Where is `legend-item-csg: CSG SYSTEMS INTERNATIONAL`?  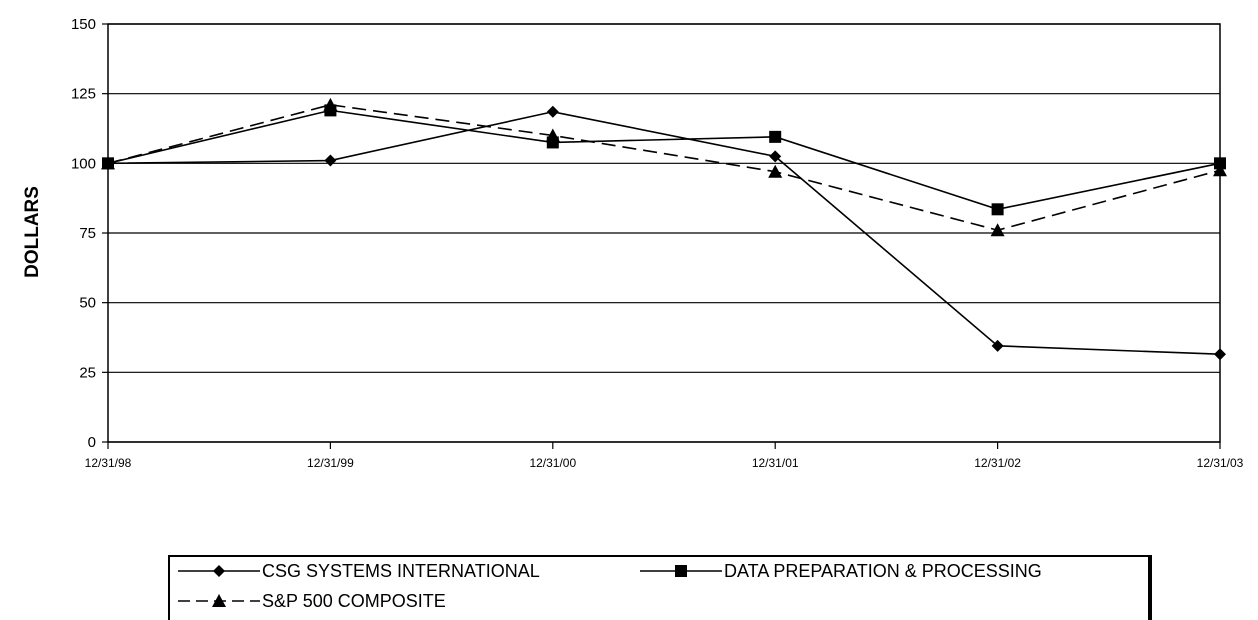 legend-item-csg: CSG SYSTEMS INTERNATIONAL is located at coordinates (358, 571).